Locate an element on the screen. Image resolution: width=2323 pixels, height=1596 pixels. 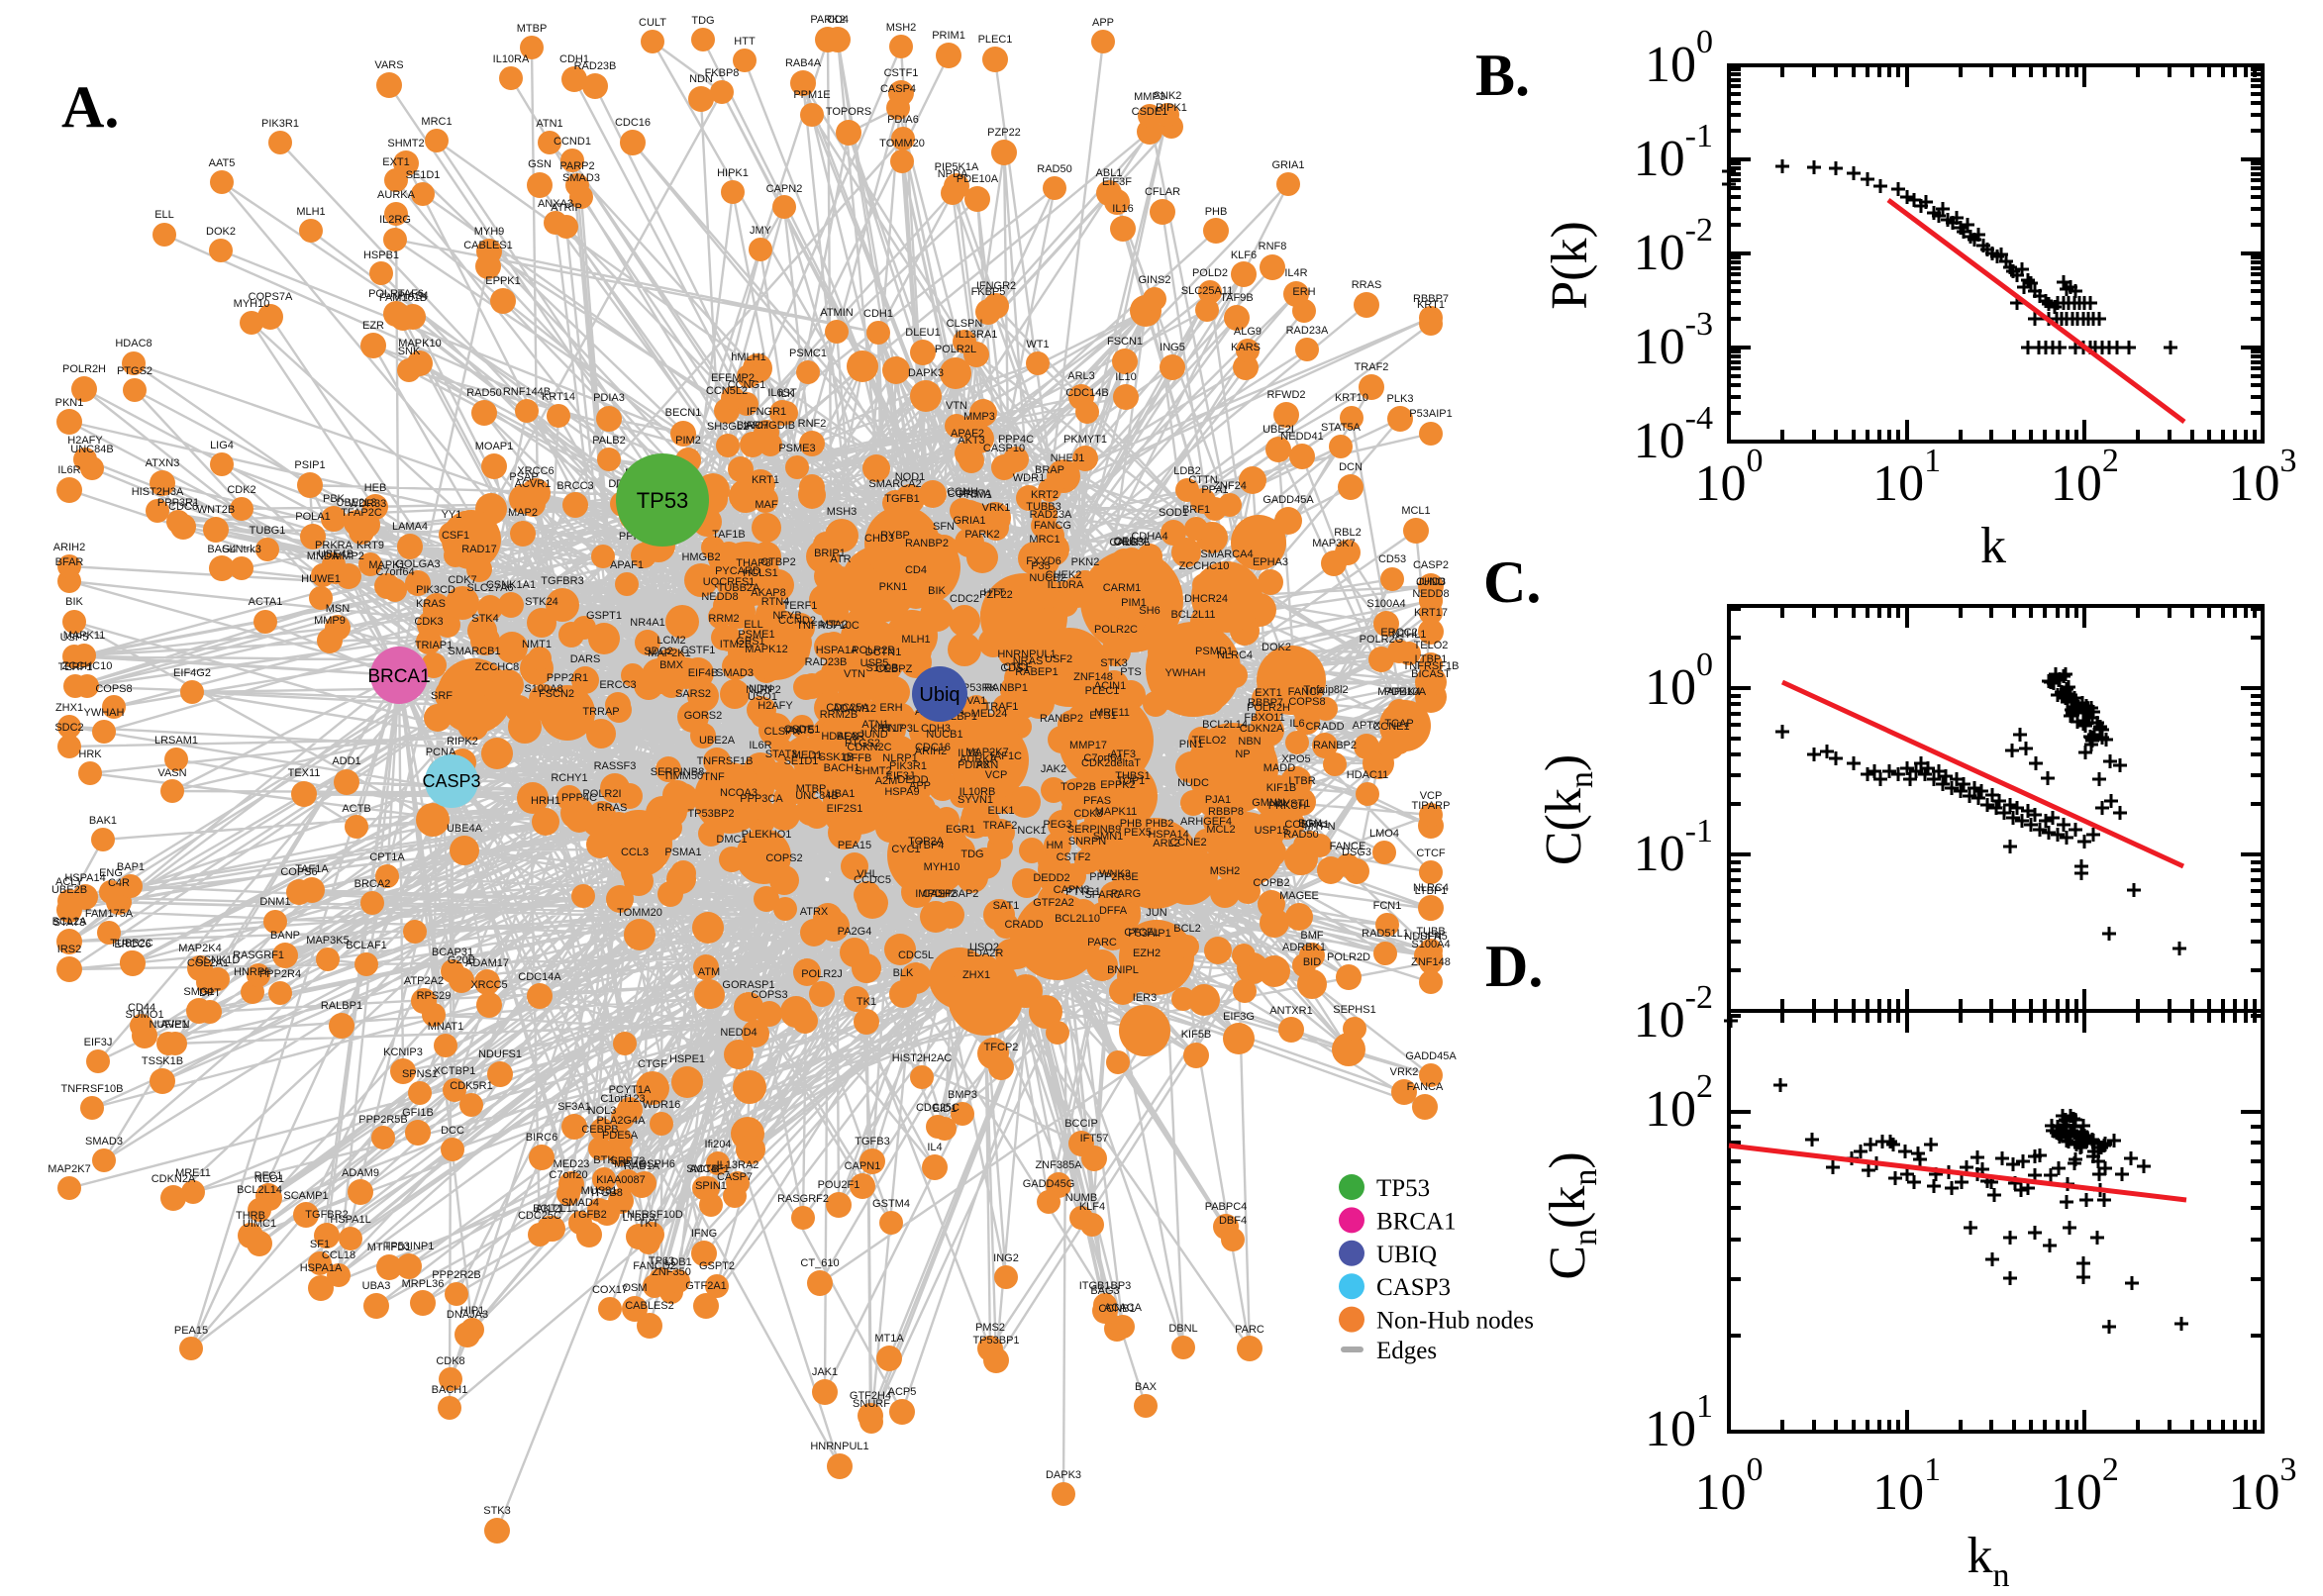
svg-text: RIPK2 is located at coordinates (463, 742).